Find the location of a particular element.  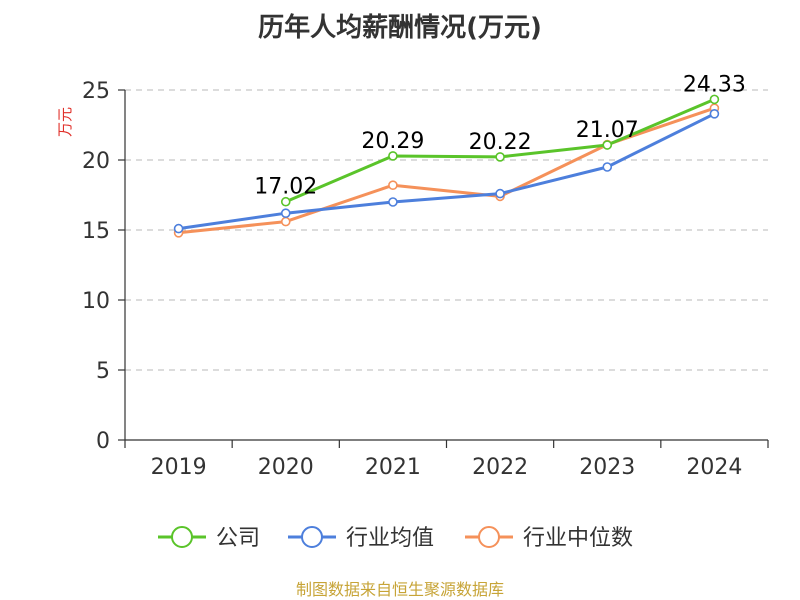

legend-item-1: 行业均值 is located at coordinates (361, 538).